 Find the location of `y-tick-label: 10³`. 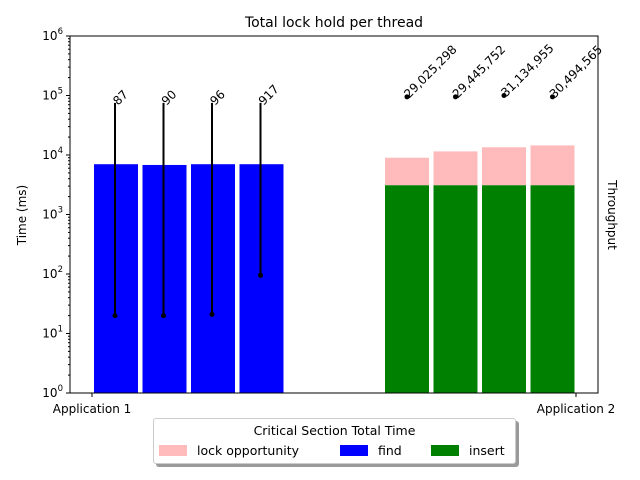

y-tick-label: 10³ is located at coordinates (52, 214).